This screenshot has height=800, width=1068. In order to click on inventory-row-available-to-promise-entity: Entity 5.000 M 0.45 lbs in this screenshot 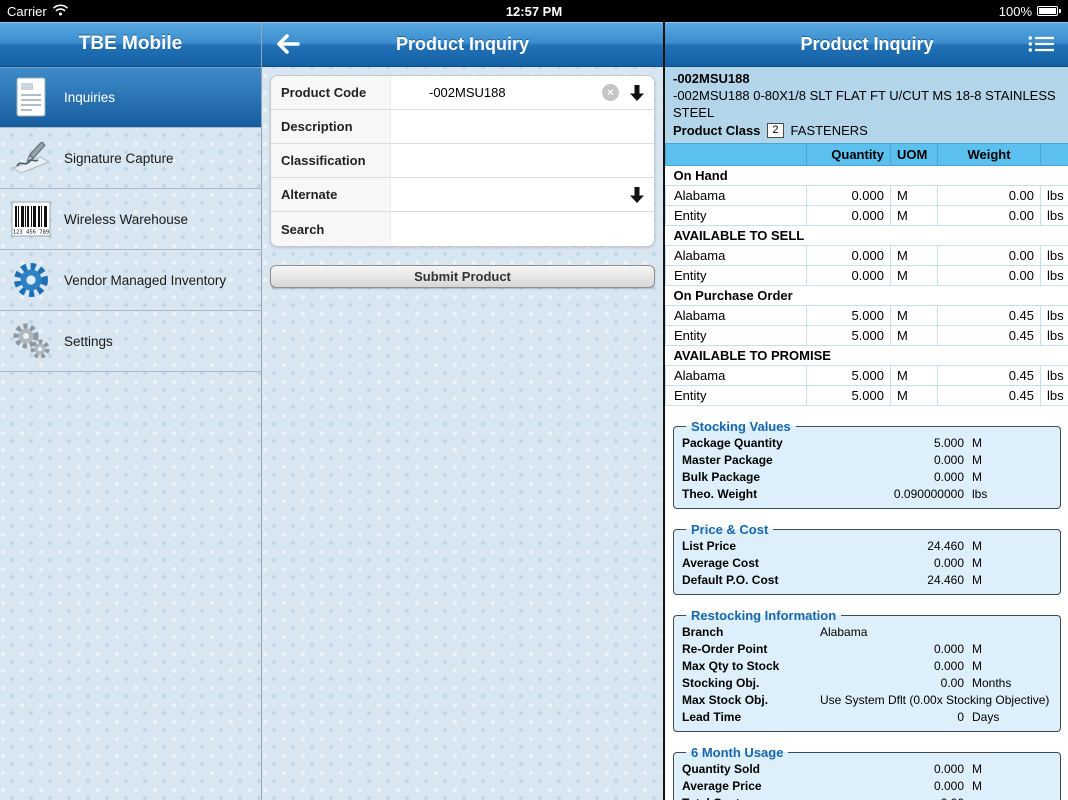, I will do `click(866, 395)`.